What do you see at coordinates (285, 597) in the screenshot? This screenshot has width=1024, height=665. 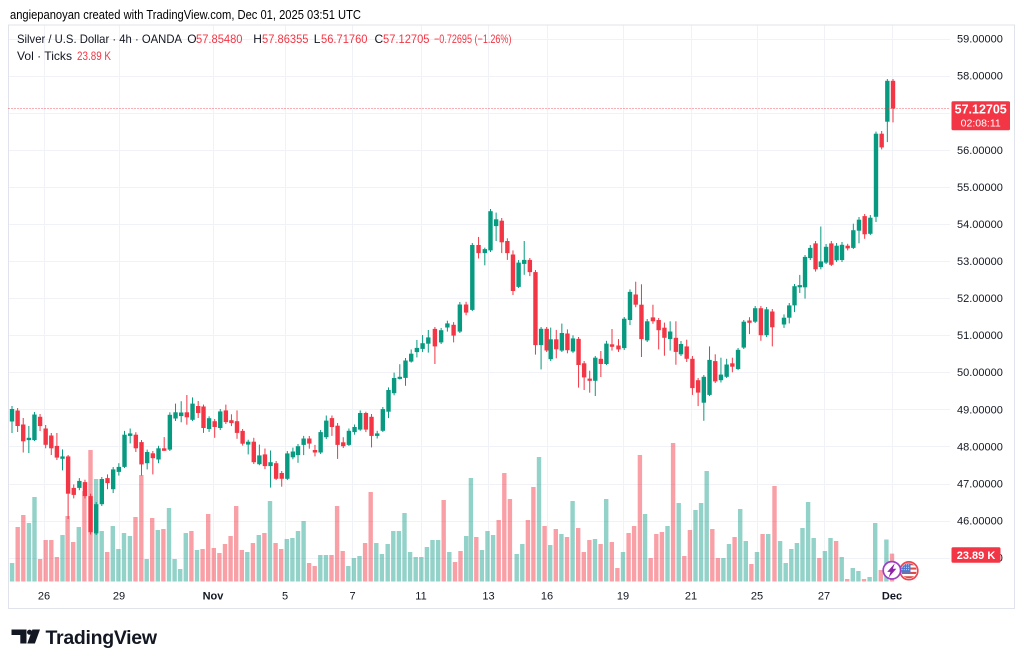 I see `svg-text: 5` at bounding box center [285, 597].